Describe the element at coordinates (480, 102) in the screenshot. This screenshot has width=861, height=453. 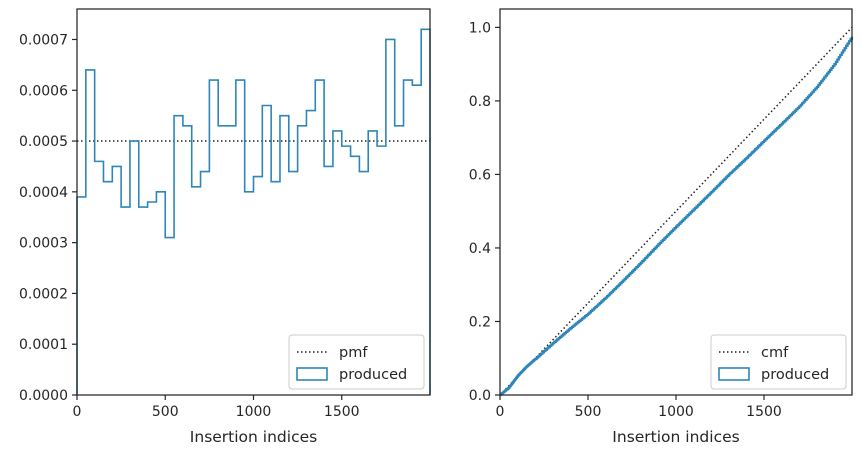
I see `y-tick-label: 0.8` at that location.